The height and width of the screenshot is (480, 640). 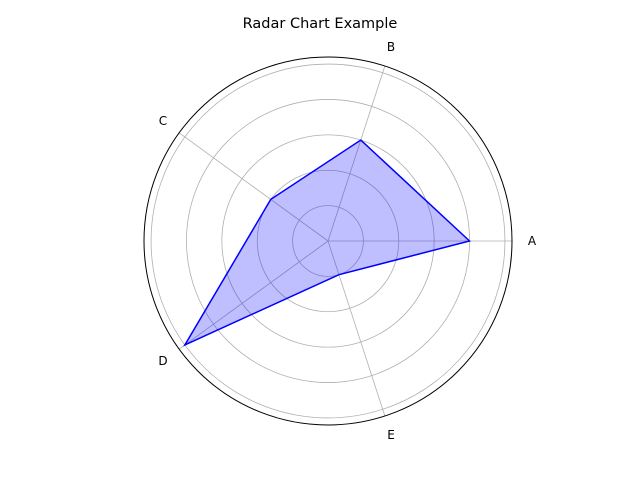 I want to click on category-label-E: E, so click(x=391, y=435).